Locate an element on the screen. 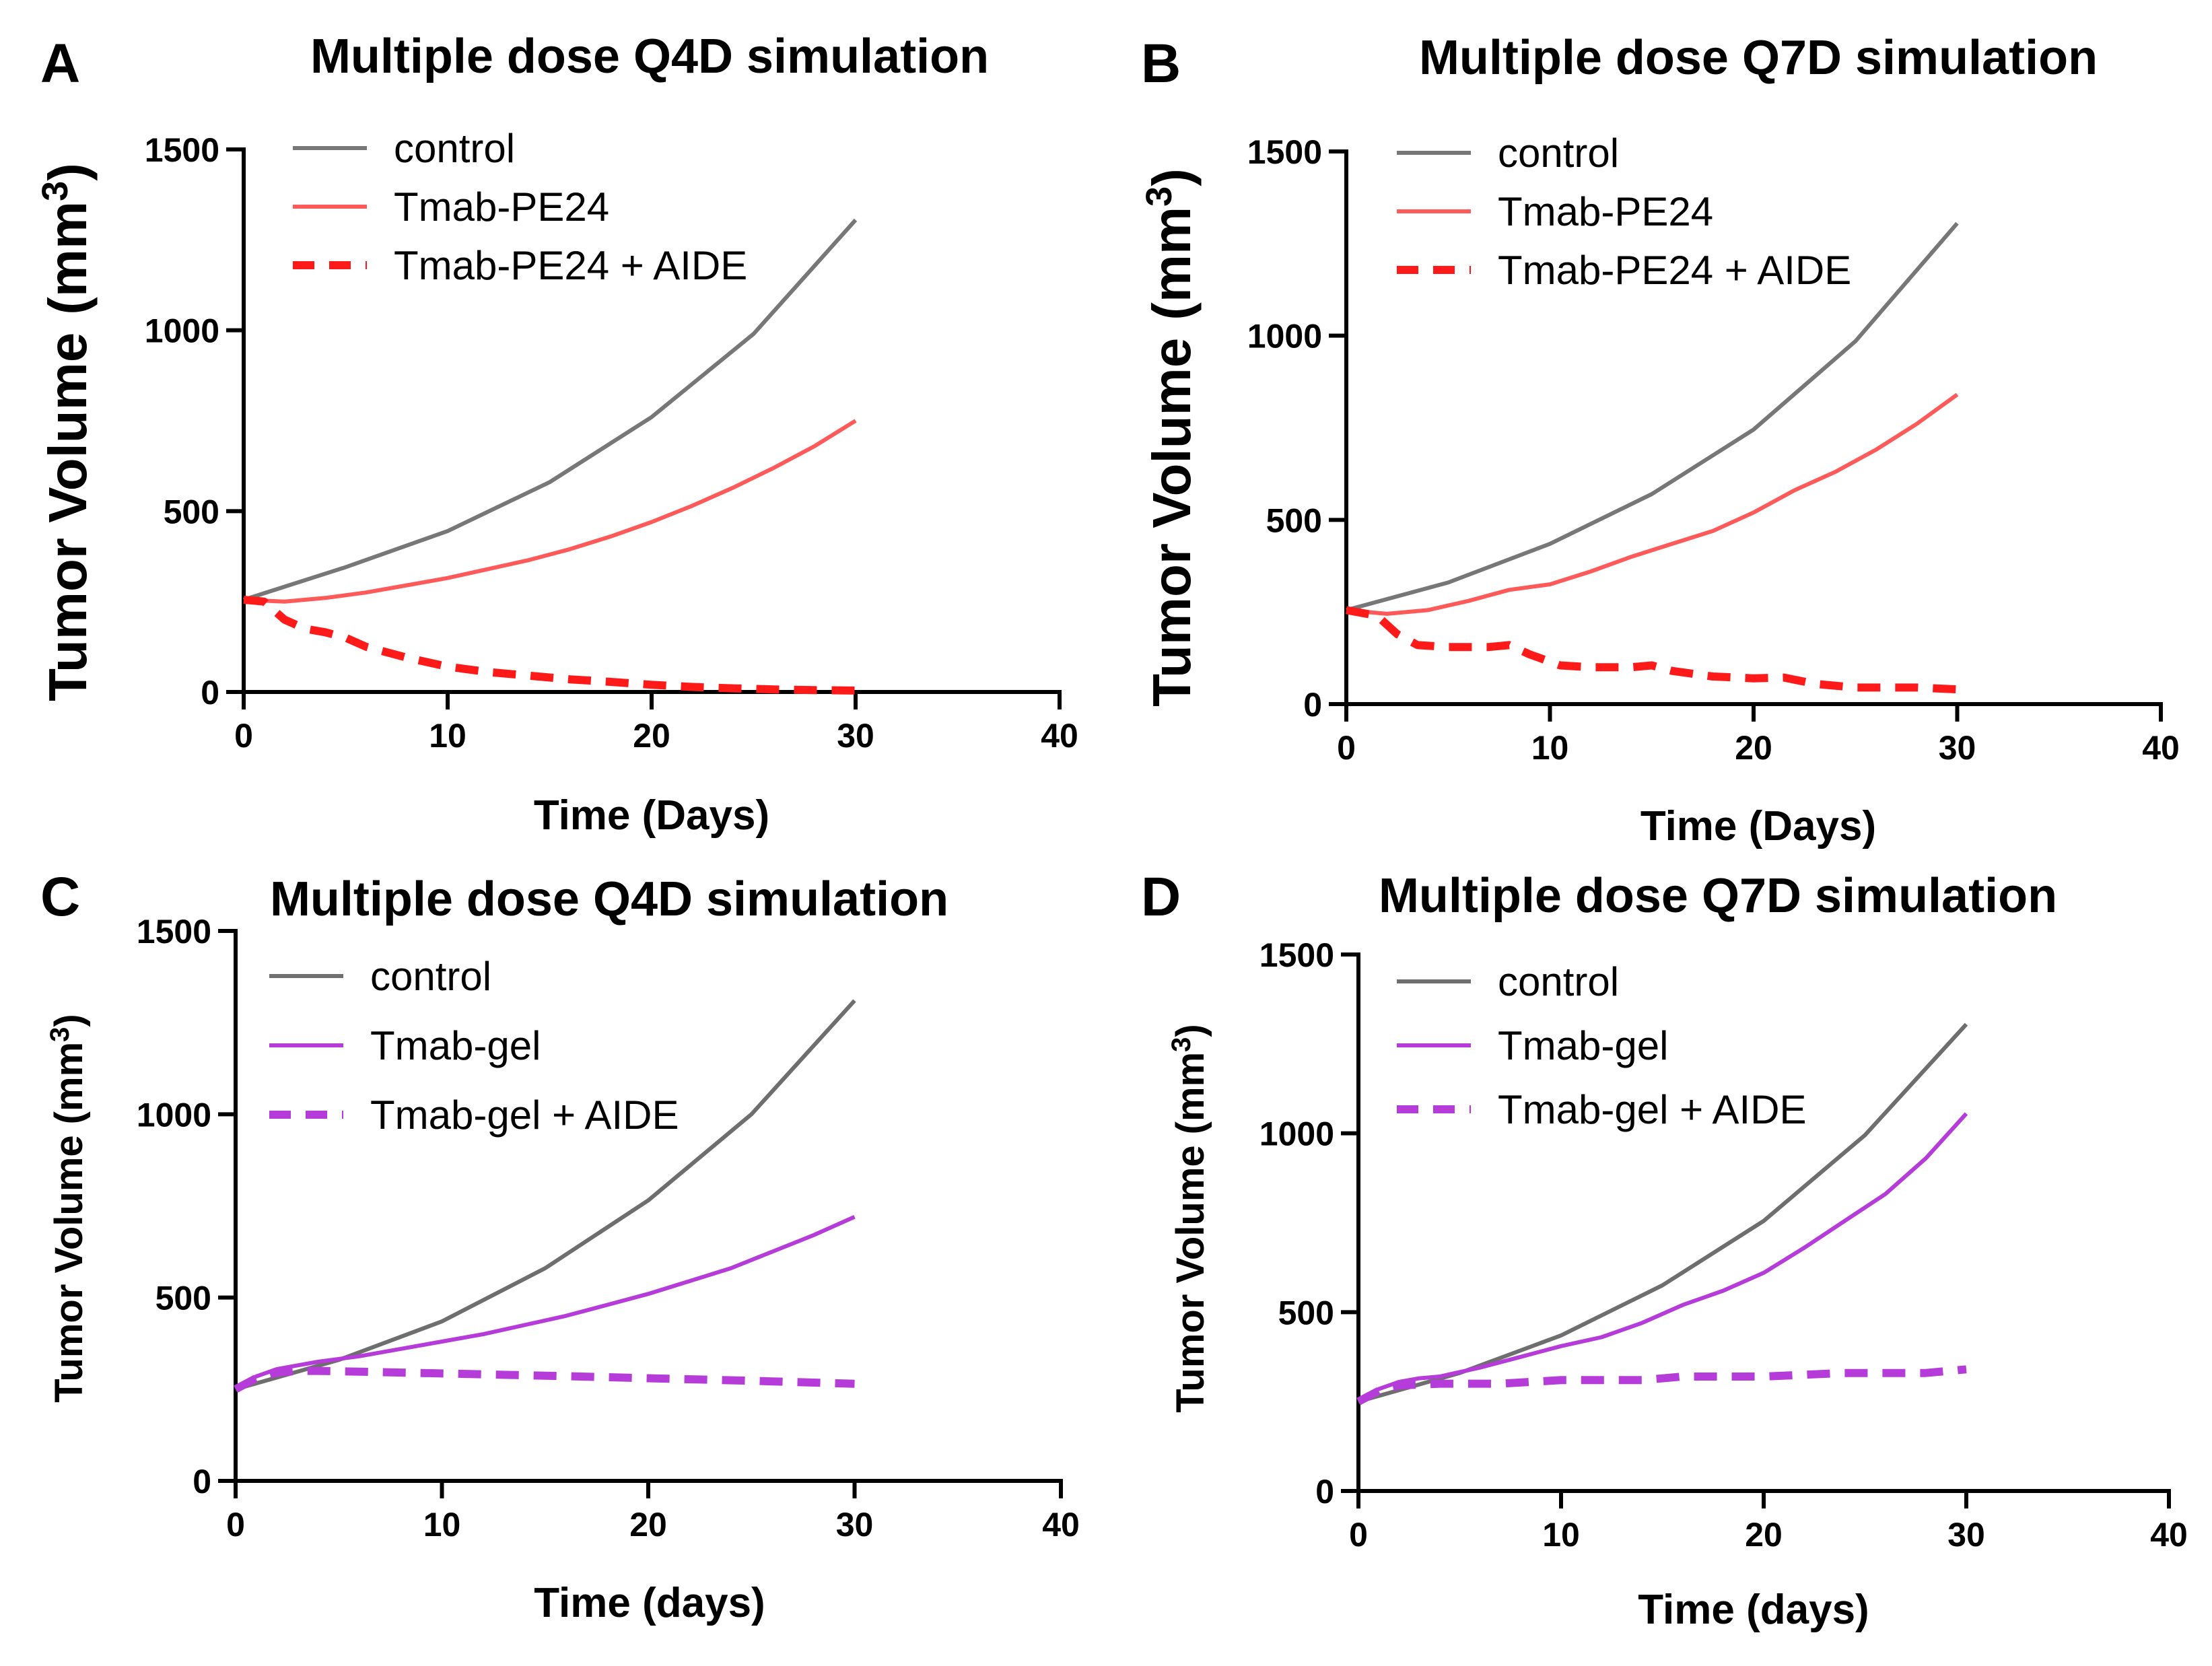  legend-label-tmab-pe24: Tmab-PE24 is located at coordinates (501, 207).